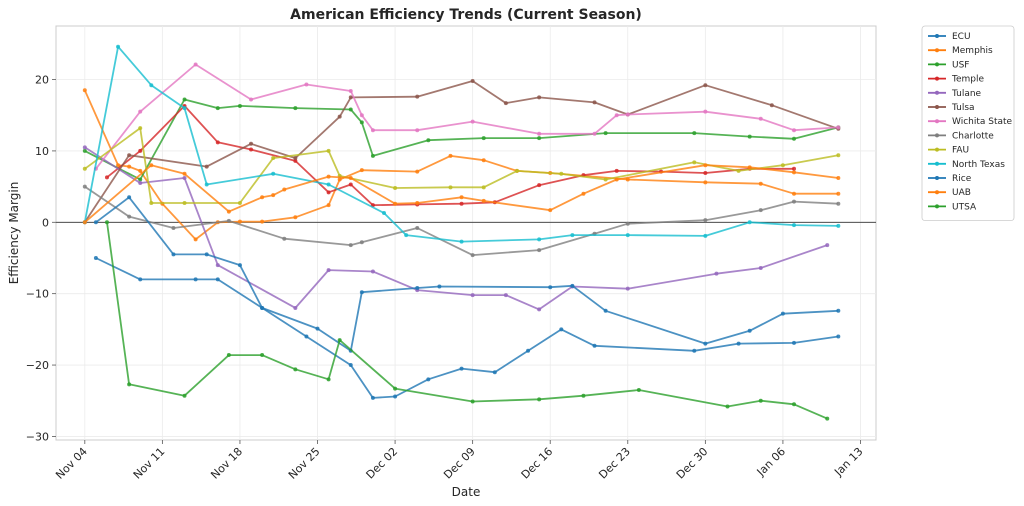 Image resolution: width=1024 pixels, height=506 pixels. Describe the element at coordinates (966, 94) in the screenshot. I see `legend-label: Tulane` at that location.